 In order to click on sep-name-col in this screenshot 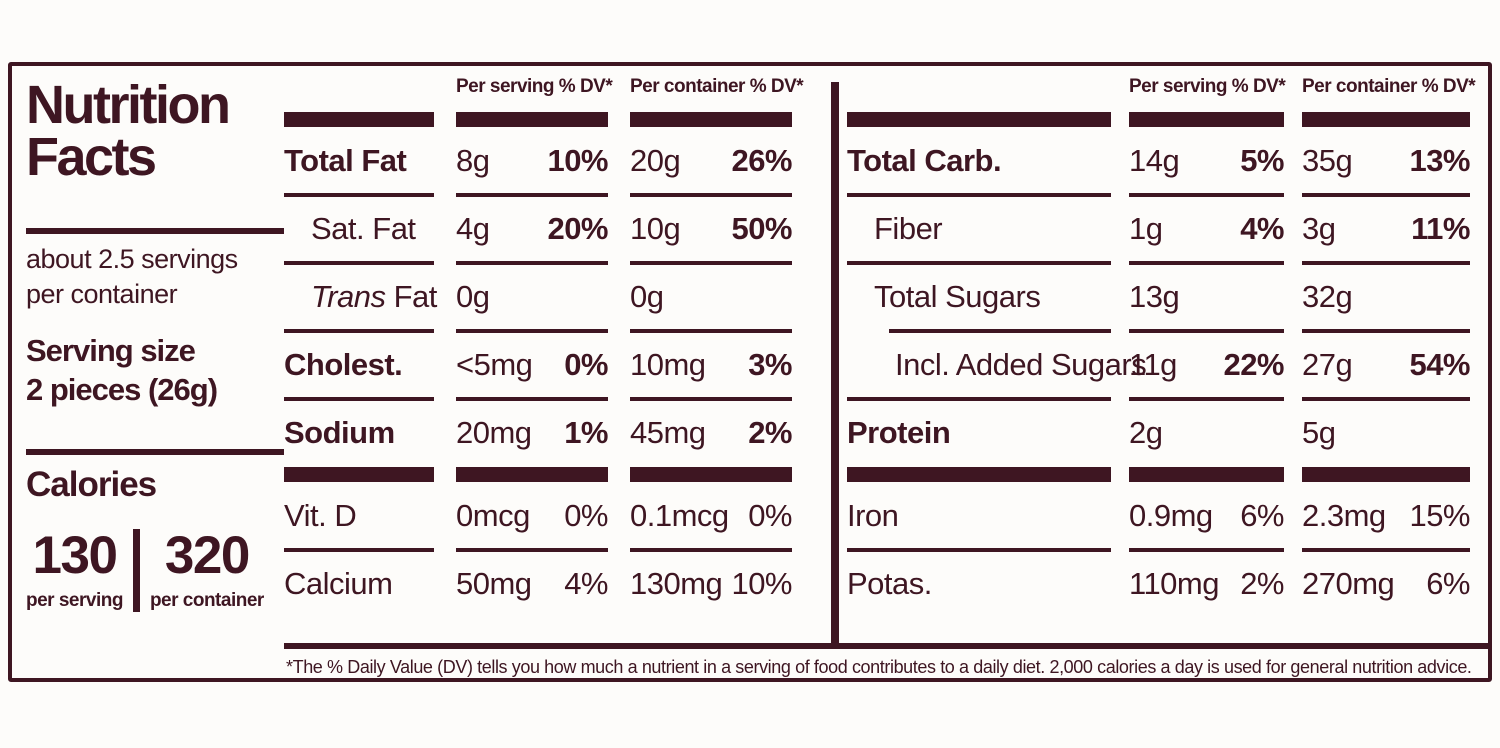, I will do `click(979, 263)`.